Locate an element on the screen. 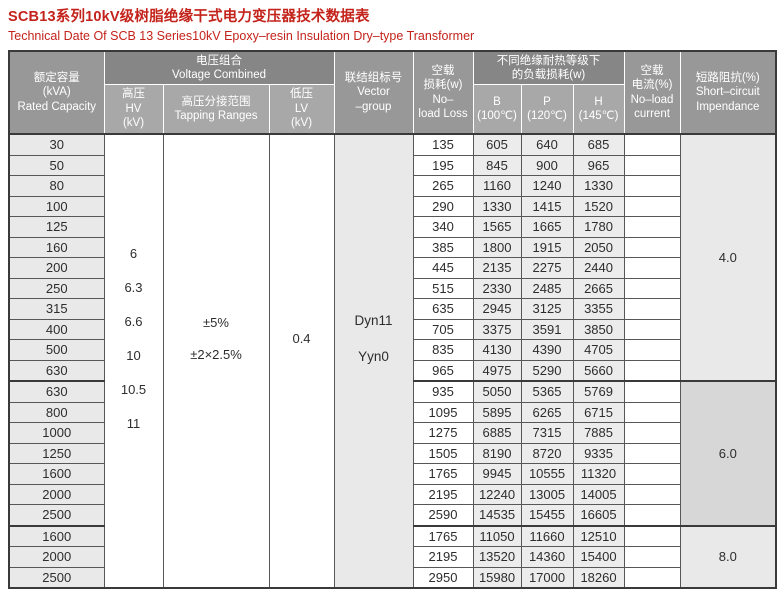 The height and width of the screenshot is (589, 780). noload-loss-cell: 1505 is located at coordinates (443, 453).